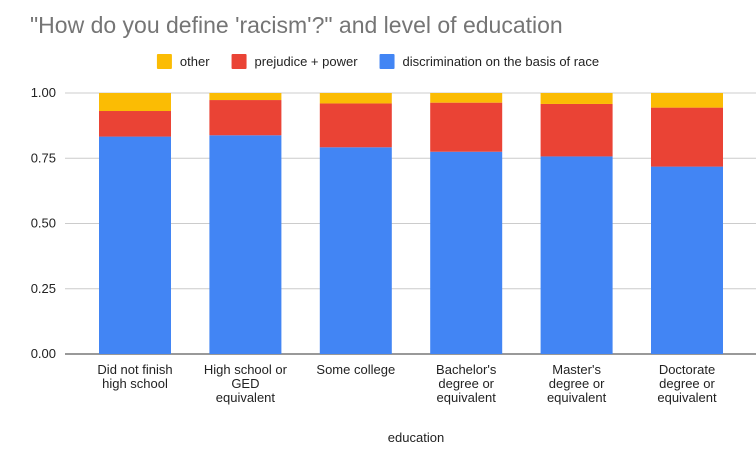  I want to click on legend-item-discrimination-on-the-basis-of-race: discrimination on the basis of race, so click(489, 61).